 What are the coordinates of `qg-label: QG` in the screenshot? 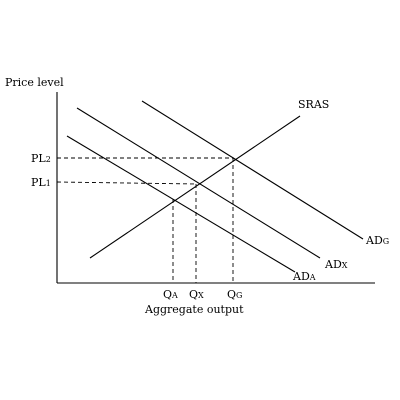 It's located at (234, 294).